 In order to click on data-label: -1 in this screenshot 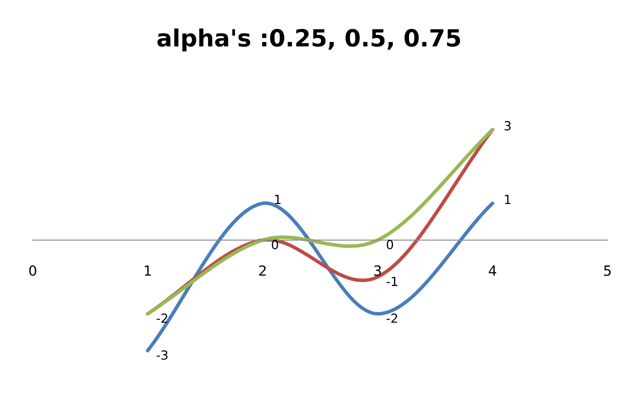, I will do `click(392, 281)`.